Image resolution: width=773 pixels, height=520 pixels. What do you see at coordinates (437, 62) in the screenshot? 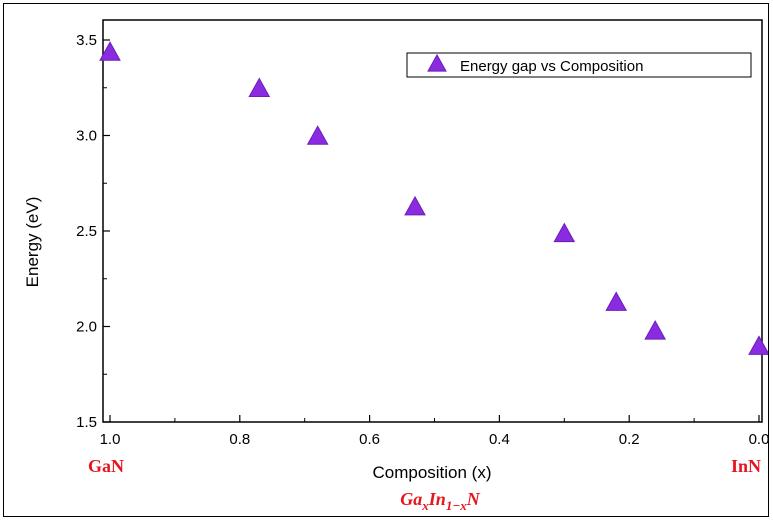
I see `legend-marker` at bounding box center [437, 62].